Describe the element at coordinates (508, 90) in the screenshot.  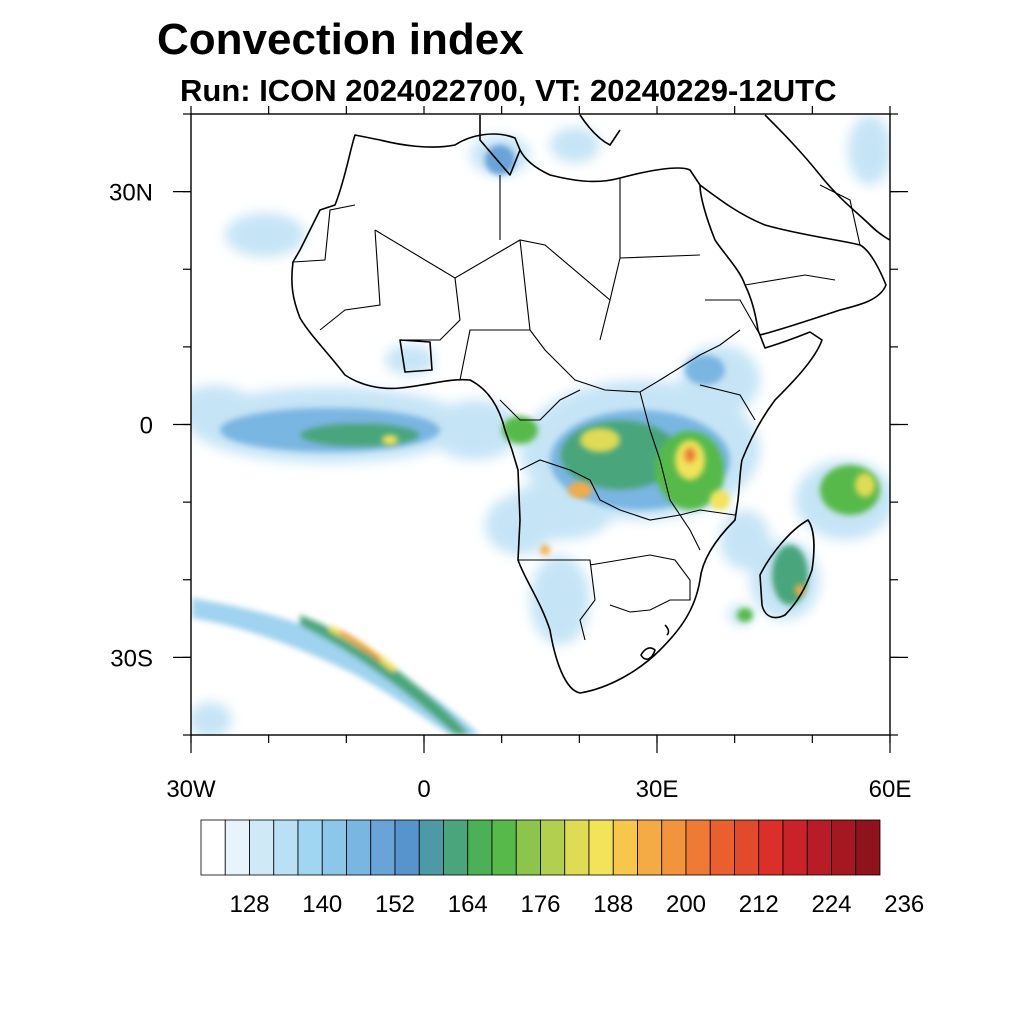
I see `map-subtitle: Run: ICON 2024022700, VT: 20240229-12UTC` at that location.